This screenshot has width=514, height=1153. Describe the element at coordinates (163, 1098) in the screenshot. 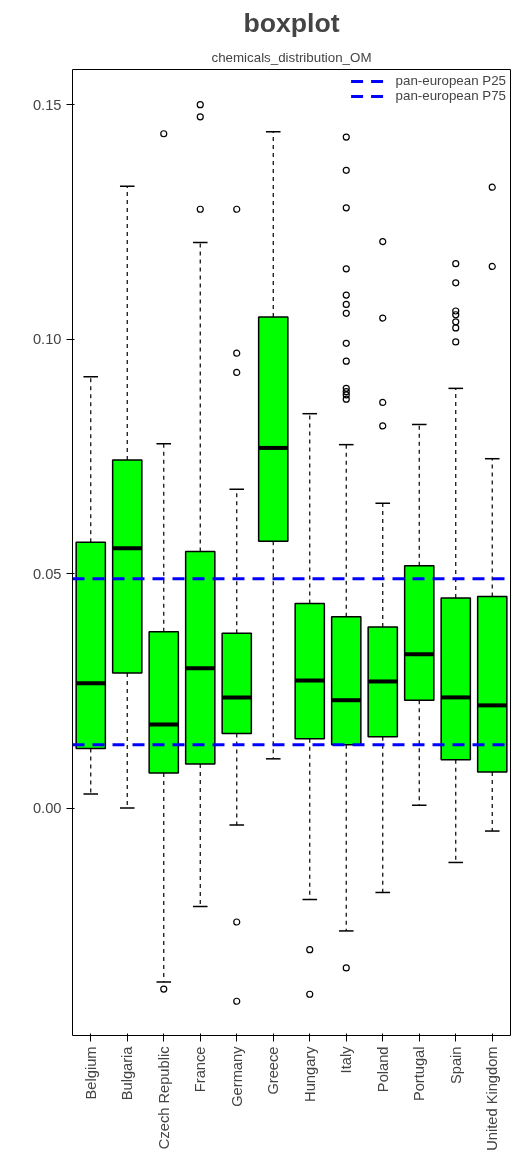

I see `x-tick-label: Czech Republic` at that location.